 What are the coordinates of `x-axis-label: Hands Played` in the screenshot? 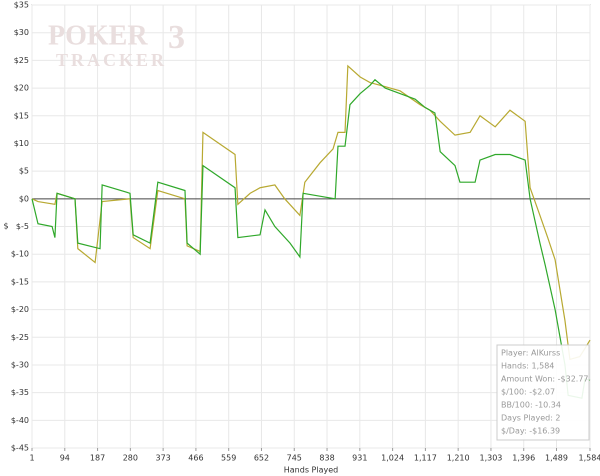 It's located at (311, 470).